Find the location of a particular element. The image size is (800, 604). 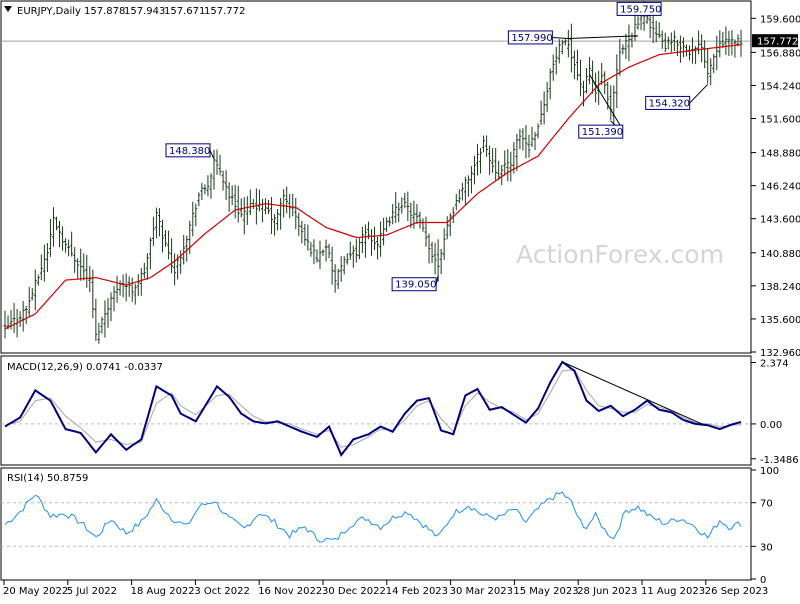

price-trendline is located at coordinates (606, 102).